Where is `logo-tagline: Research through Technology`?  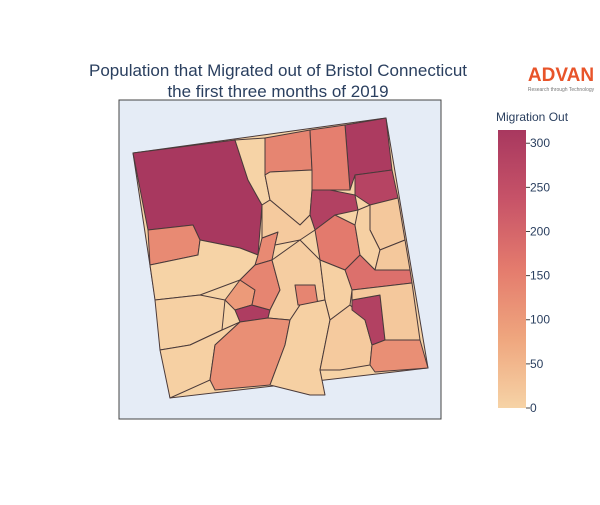
logo-tagline: Research through Technology is located at coordinates (561, 90).